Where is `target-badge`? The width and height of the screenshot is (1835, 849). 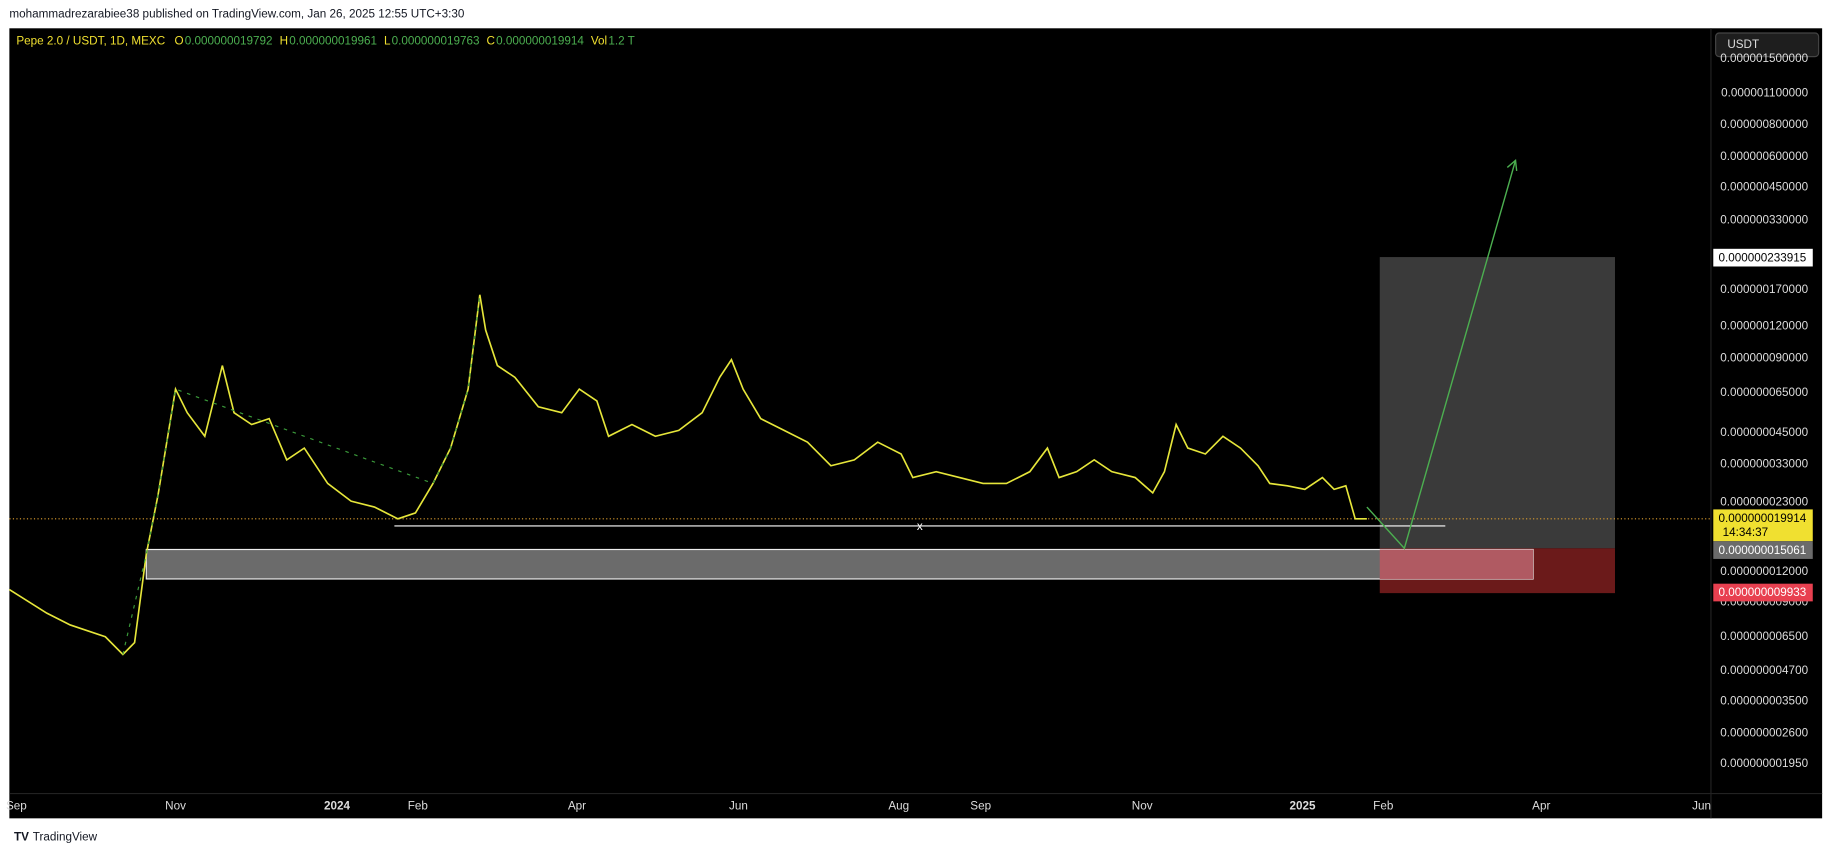 target-badge is located at coordinates (1763, 257).